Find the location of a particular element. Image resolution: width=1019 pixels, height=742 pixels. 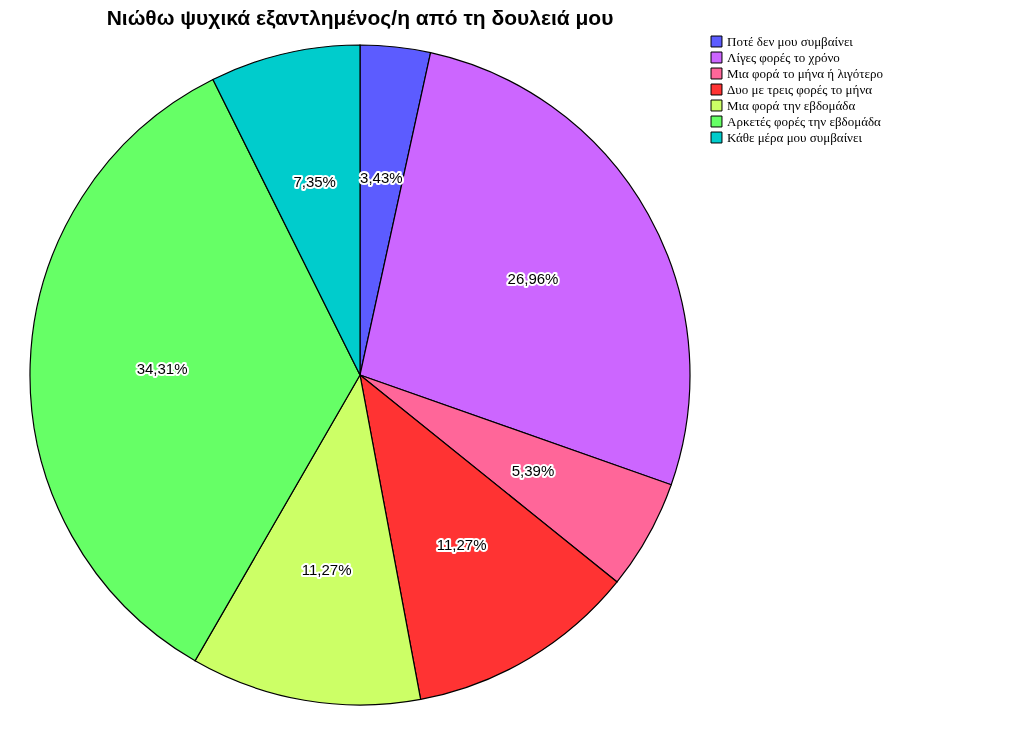

legend-label: Μια φορά το μήνα ή λιγότερο is located at coordinates (805, 73).